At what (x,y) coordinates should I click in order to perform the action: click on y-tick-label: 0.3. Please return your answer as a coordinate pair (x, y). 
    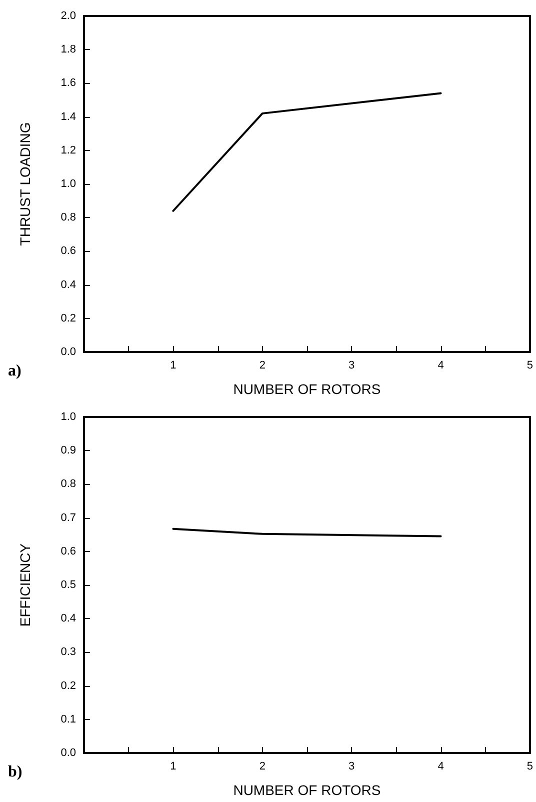
    Looking at the image, I should click on (68, 652).